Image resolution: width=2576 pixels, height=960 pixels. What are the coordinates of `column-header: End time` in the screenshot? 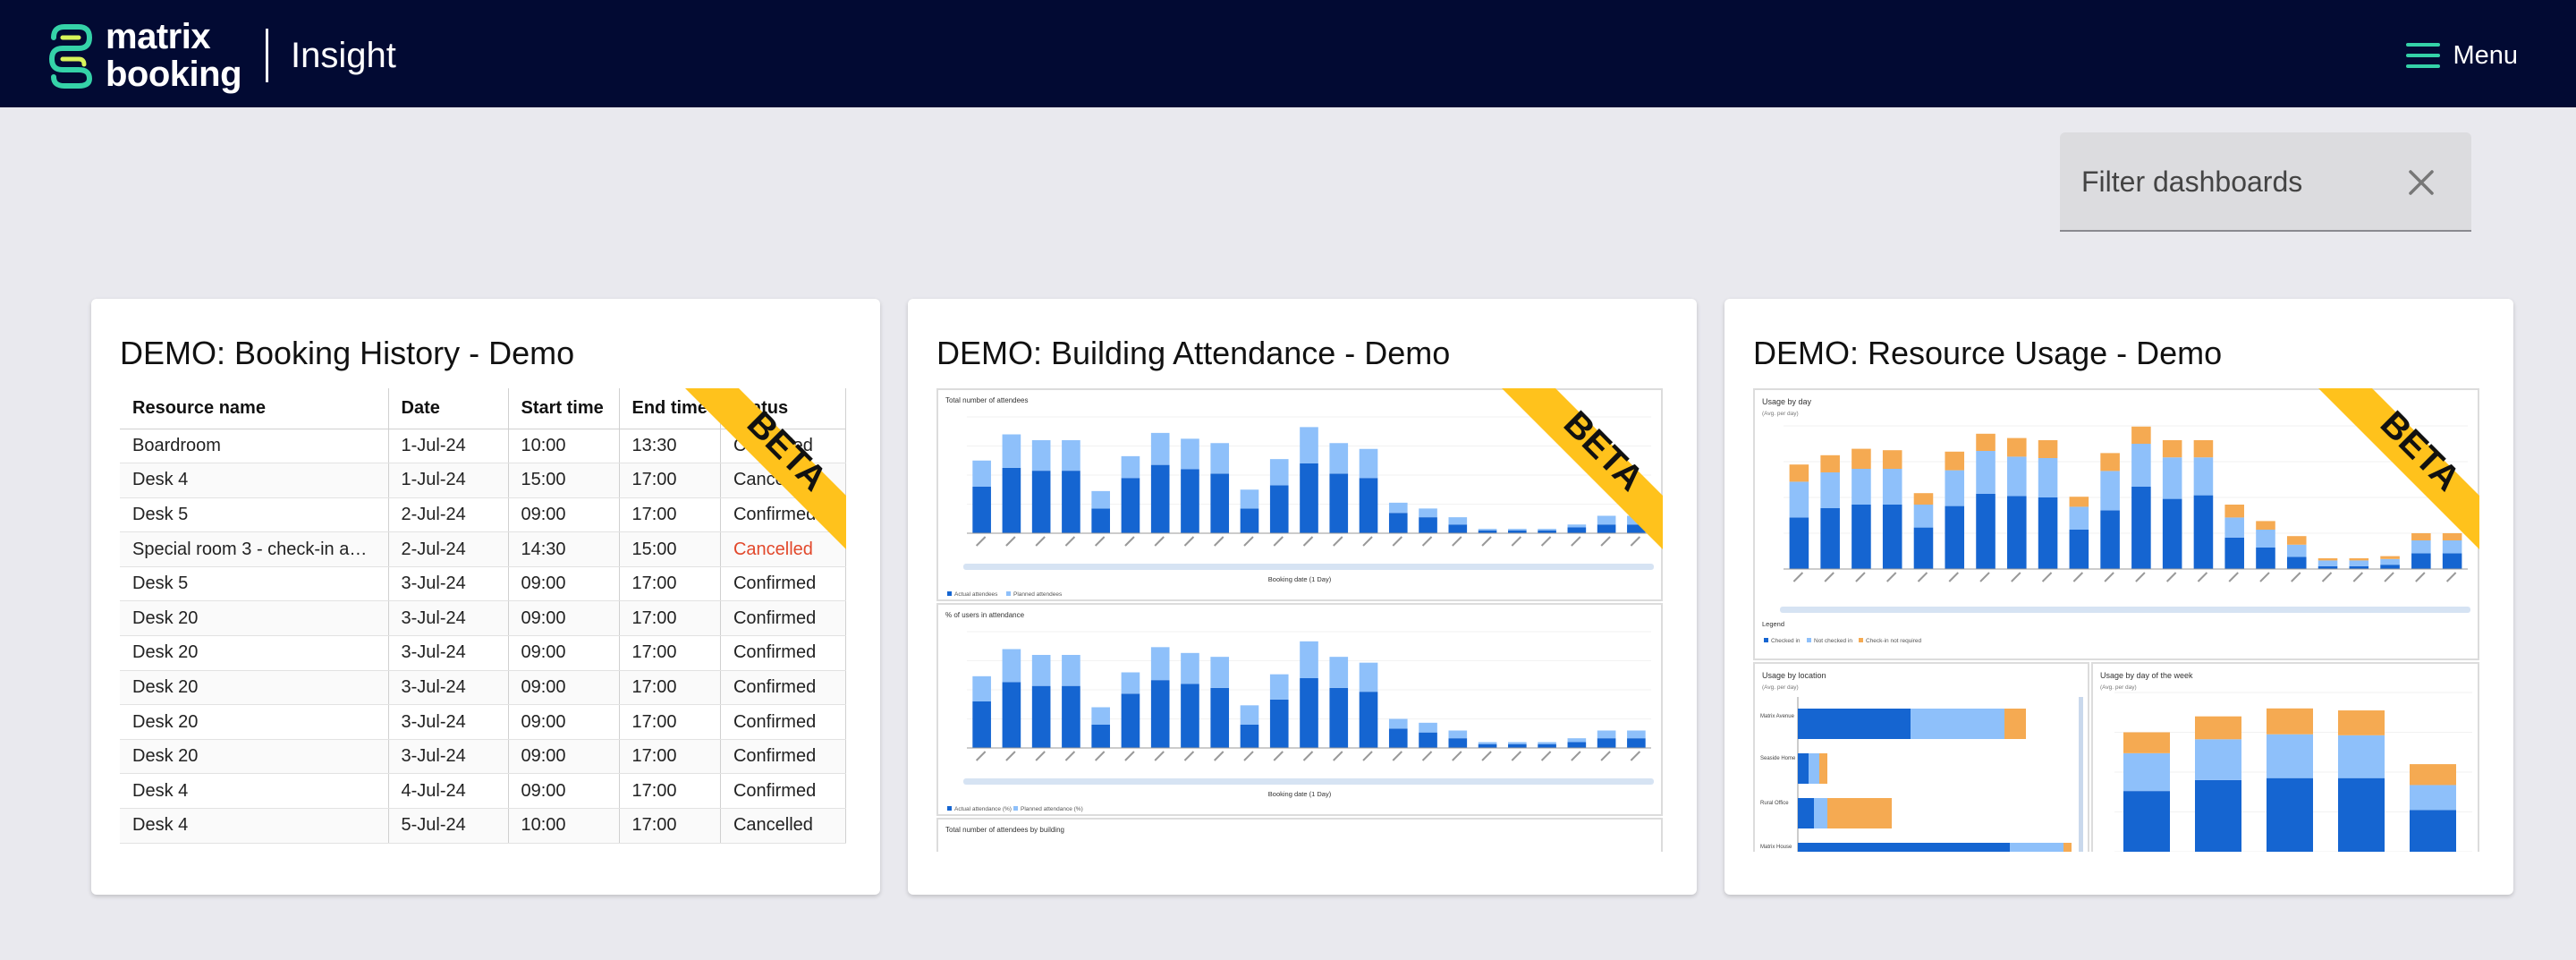 It's located at (670, 408).